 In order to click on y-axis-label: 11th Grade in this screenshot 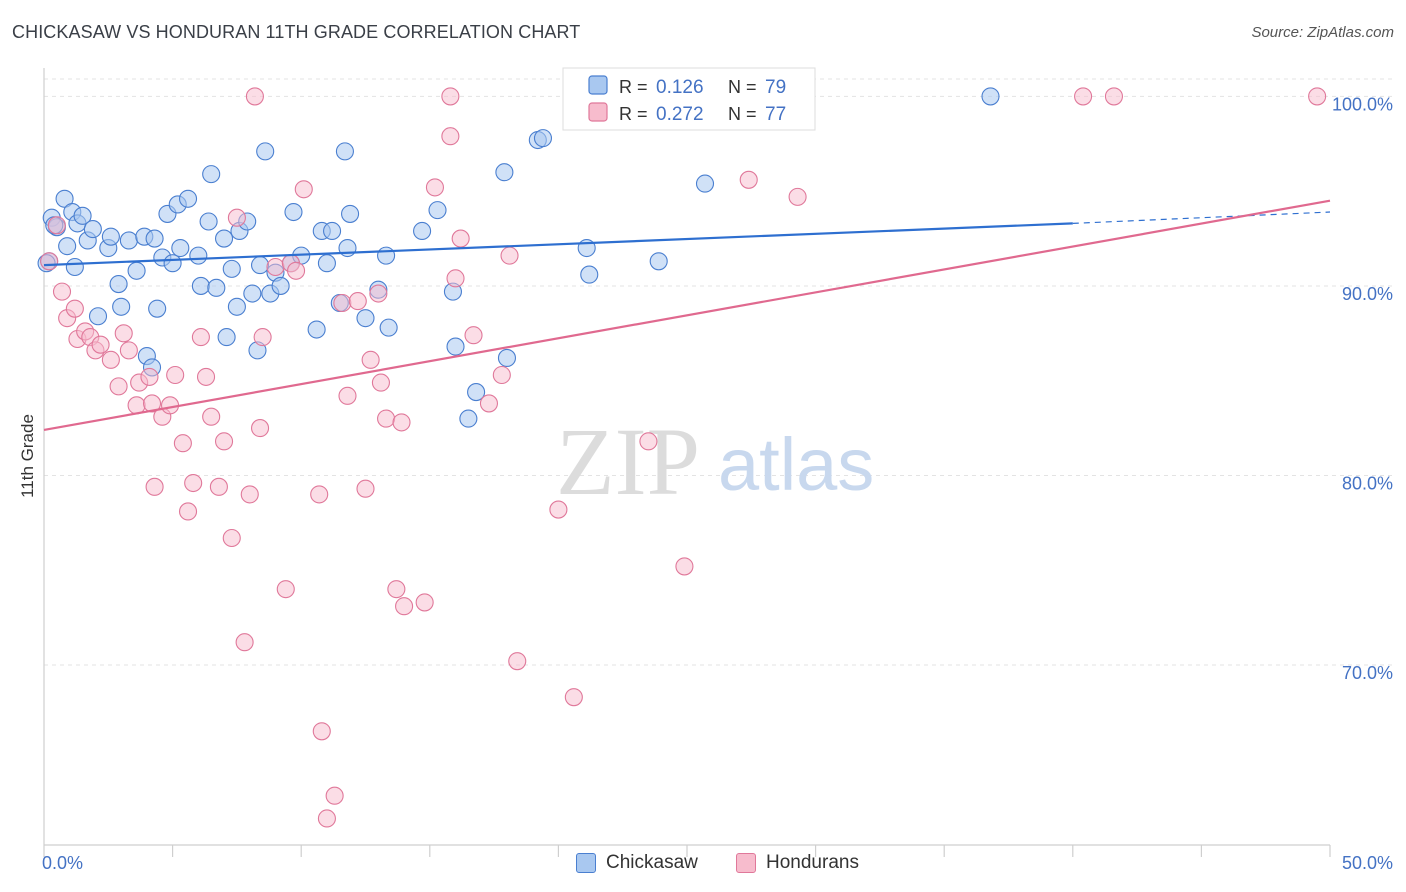, I will do `click(27, 456)`.